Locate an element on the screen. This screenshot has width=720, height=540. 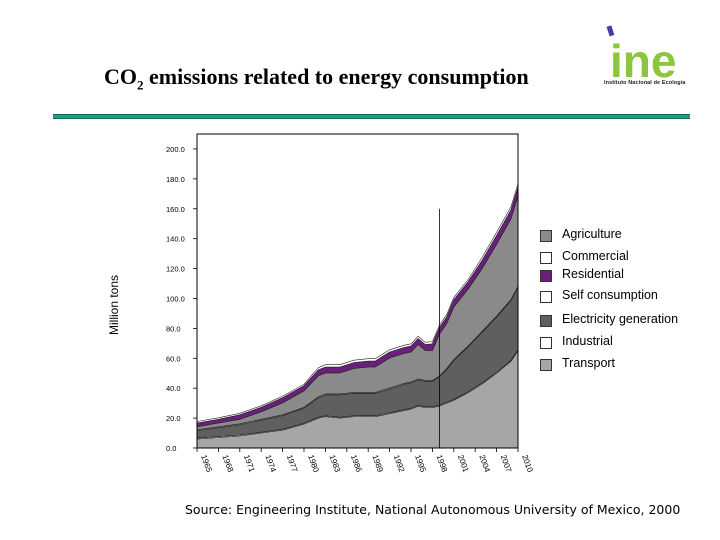
x-tick-label: 1986 is located at coordinates (356, 464).